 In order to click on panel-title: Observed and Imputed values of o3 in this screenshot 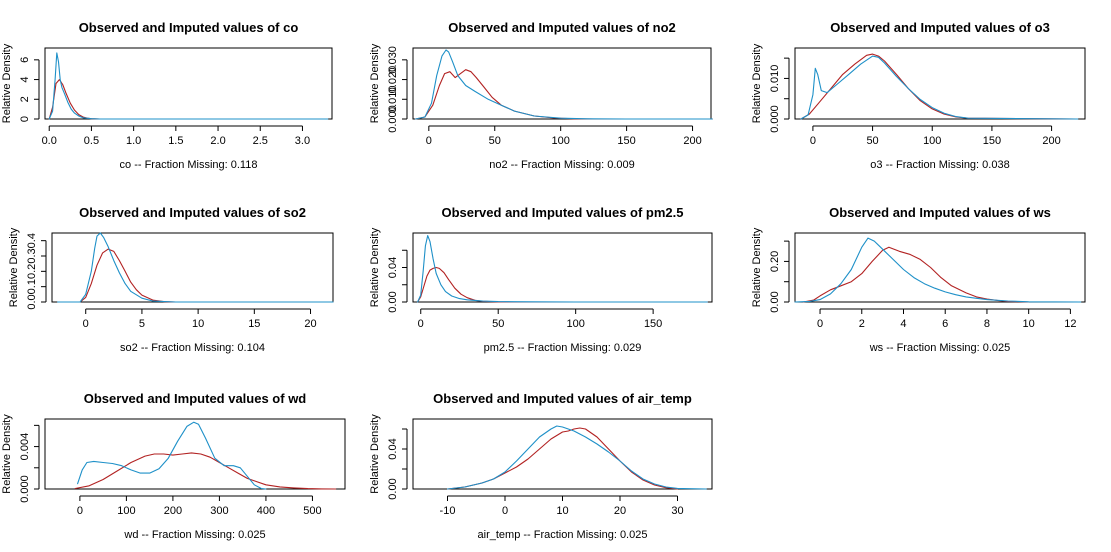, I will do `click(940, 27)`.